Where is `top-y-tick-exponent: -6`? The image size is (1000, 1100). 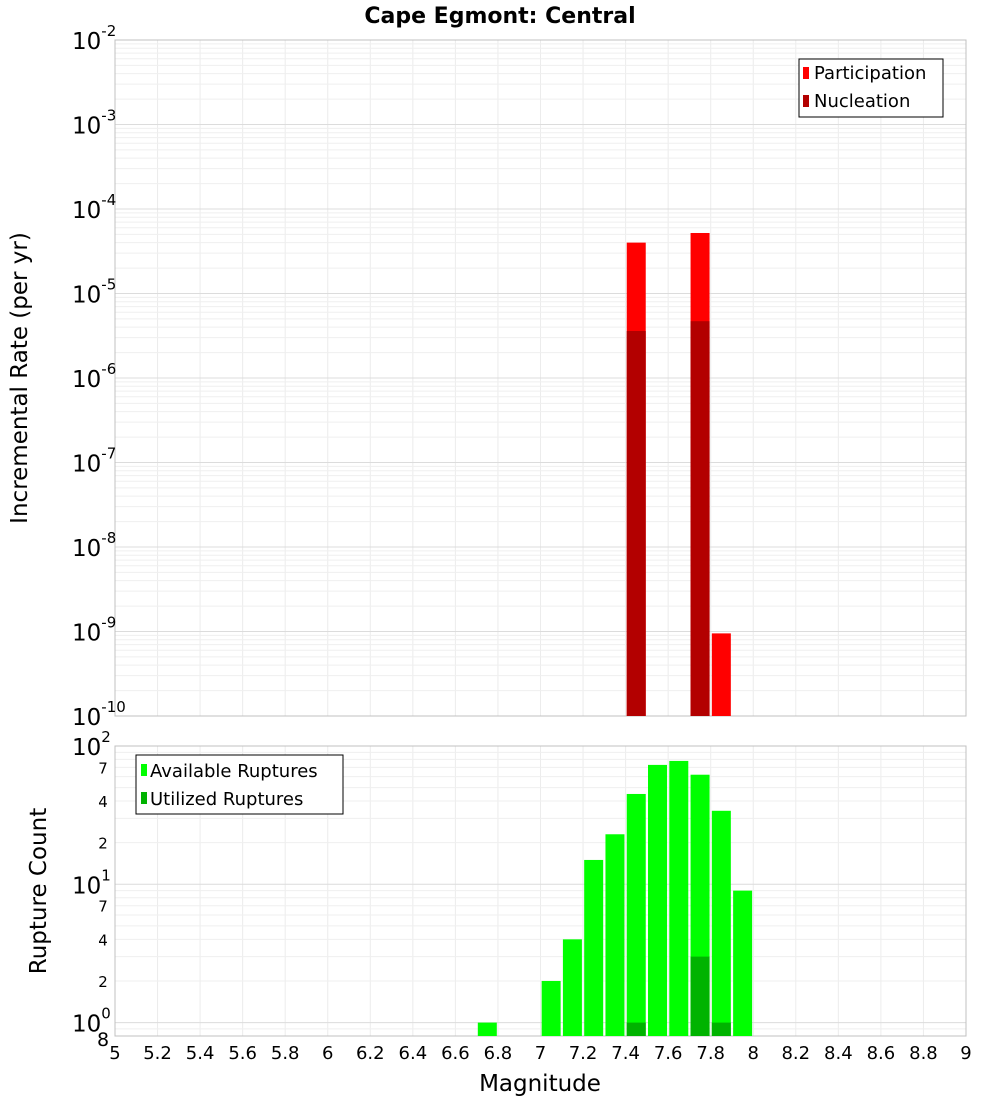 top-y-tick-exponent: -6 is located at coordinates (108, 369).